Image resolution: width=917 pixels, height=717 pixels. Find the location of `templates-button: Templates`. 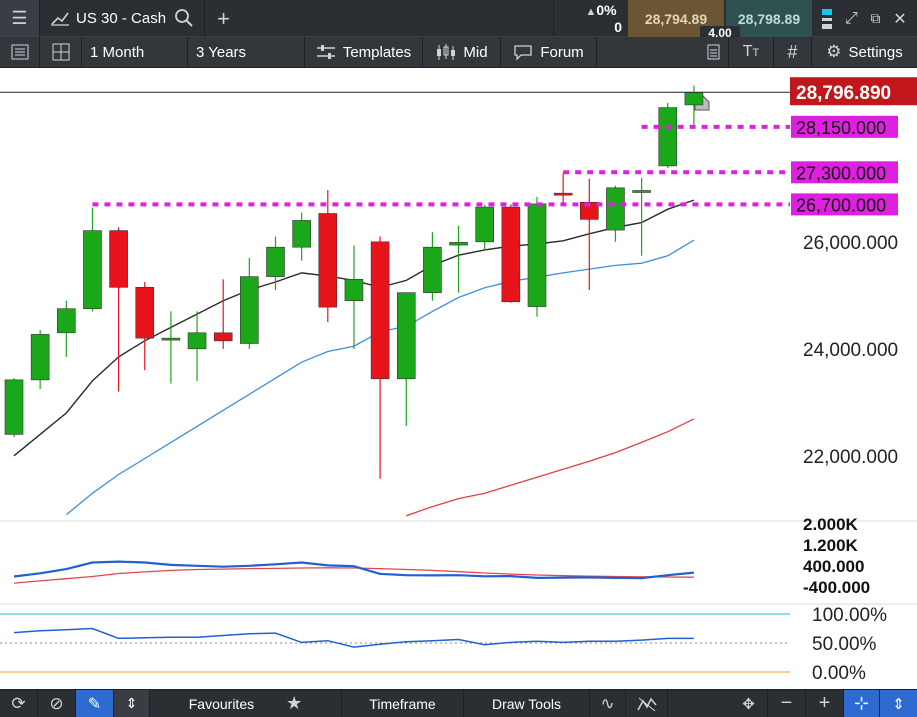

templates-button: Templates is located at coordinates (364, 52).